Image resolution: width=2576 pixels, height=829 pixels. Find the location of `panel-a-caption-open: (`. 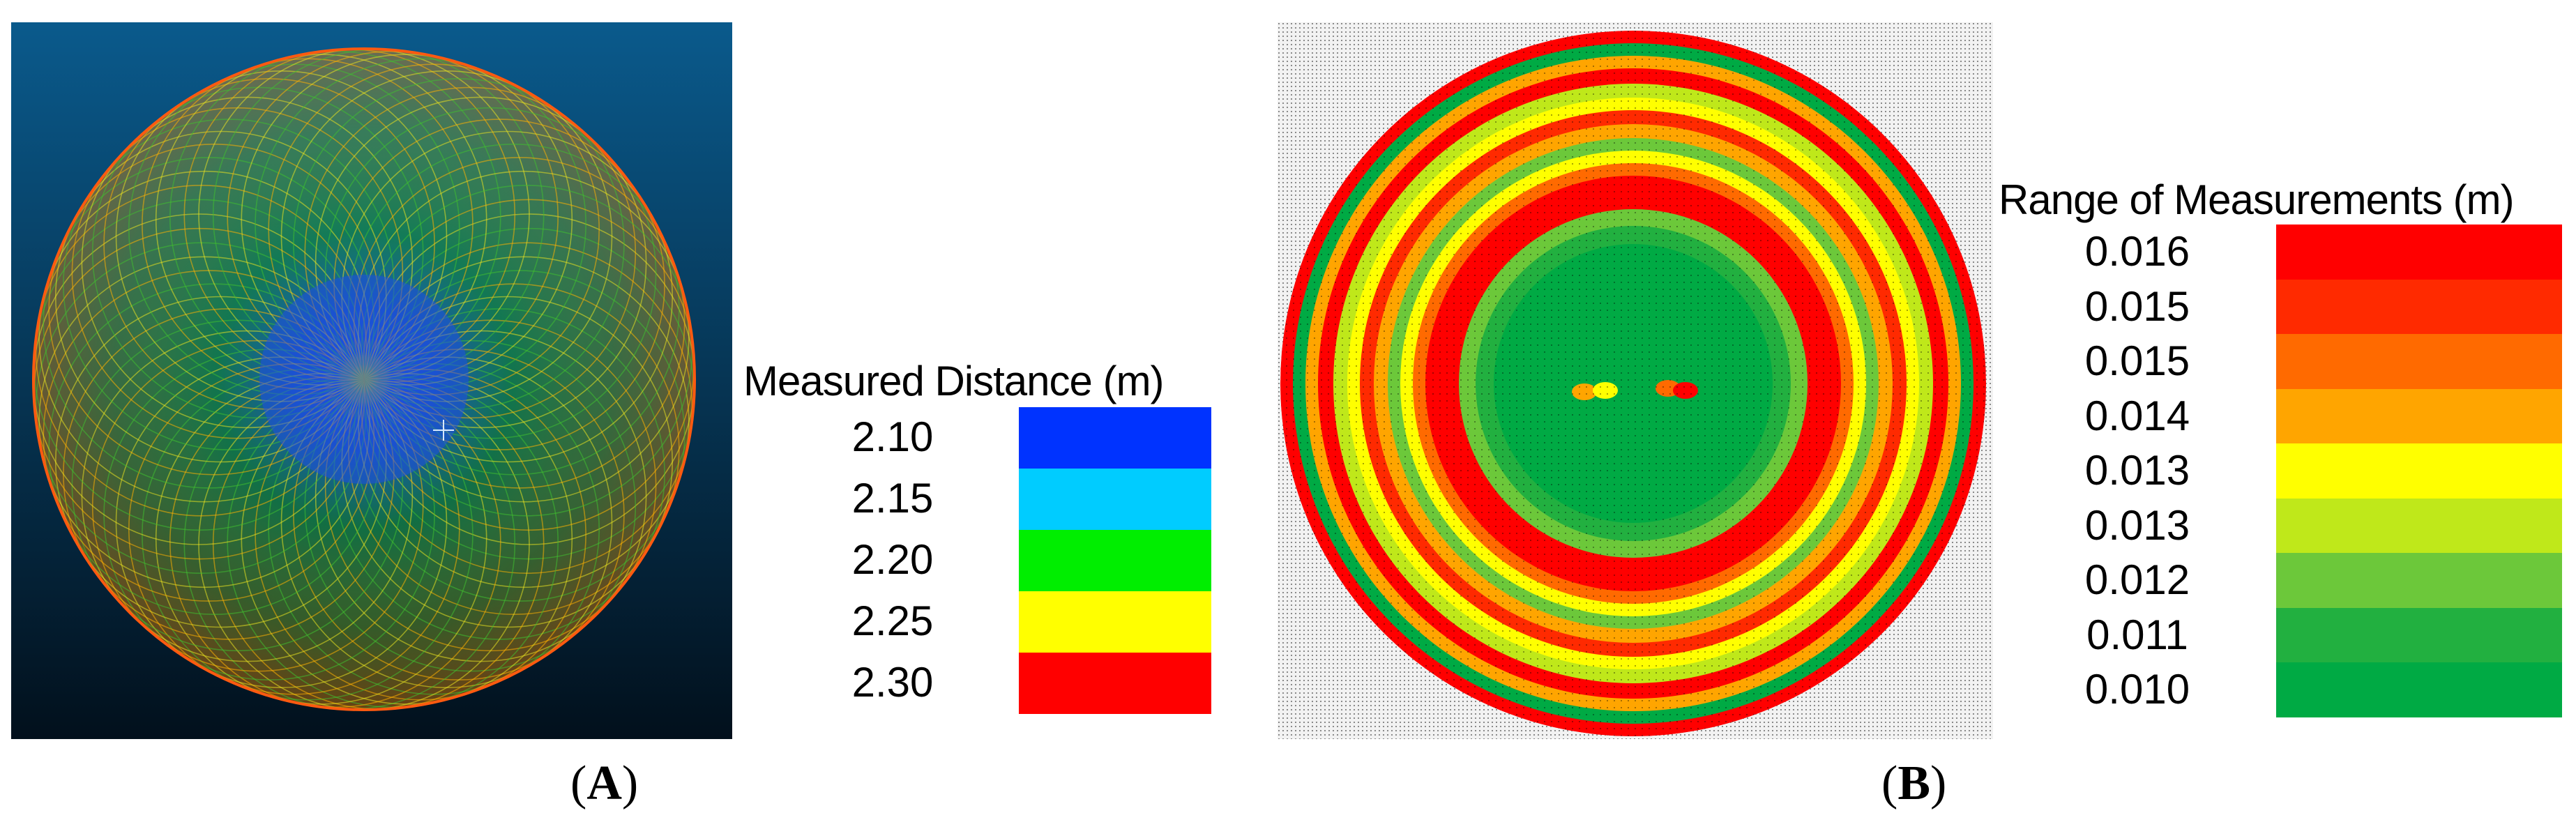

panel-a-caption-open: ( is located at coordinates (578, 783).